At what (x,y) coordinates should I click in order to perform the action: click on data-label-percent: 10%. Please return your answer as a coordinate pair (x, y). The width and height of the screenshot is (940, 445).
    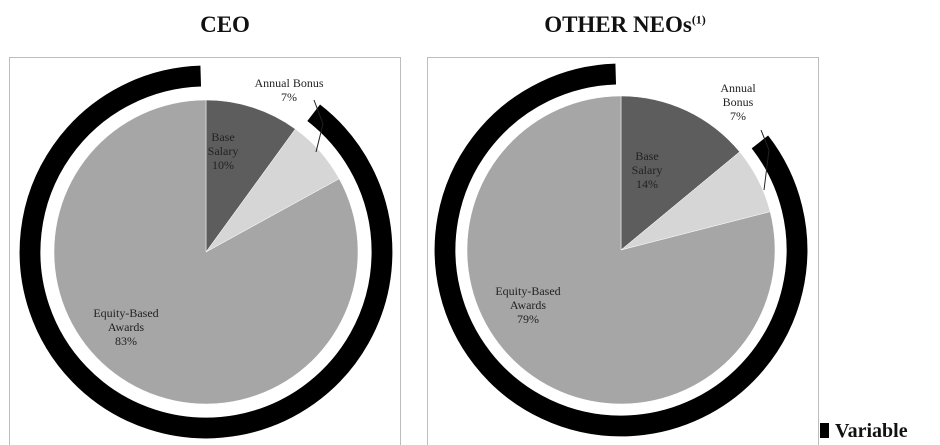
    Looking at the image, I should click on (223, 165).